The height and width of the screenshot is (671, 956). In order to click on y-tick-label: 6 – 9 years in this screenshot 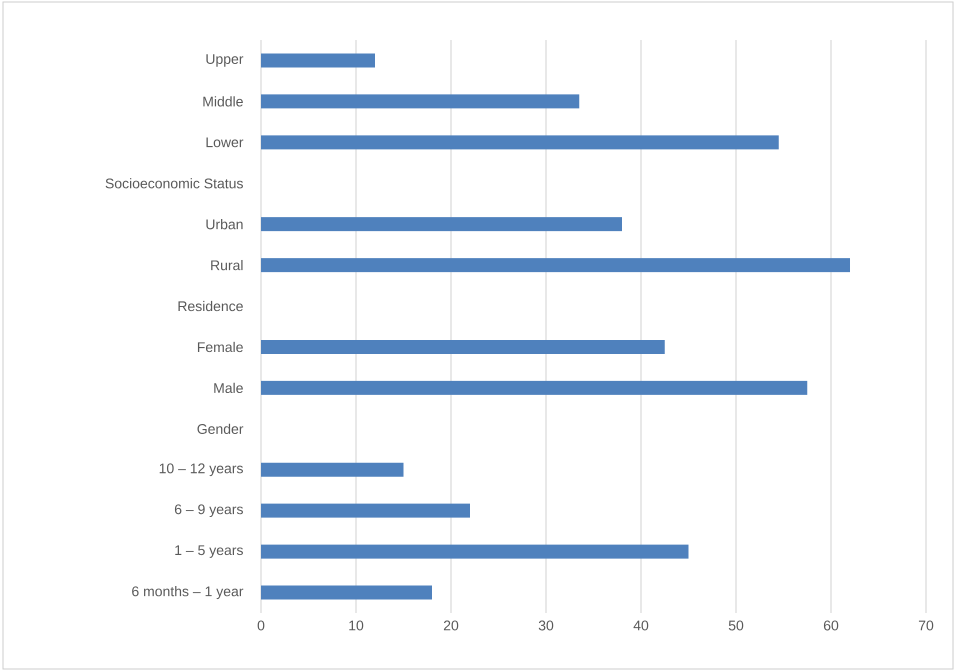, I will do `click(208, 511)`.